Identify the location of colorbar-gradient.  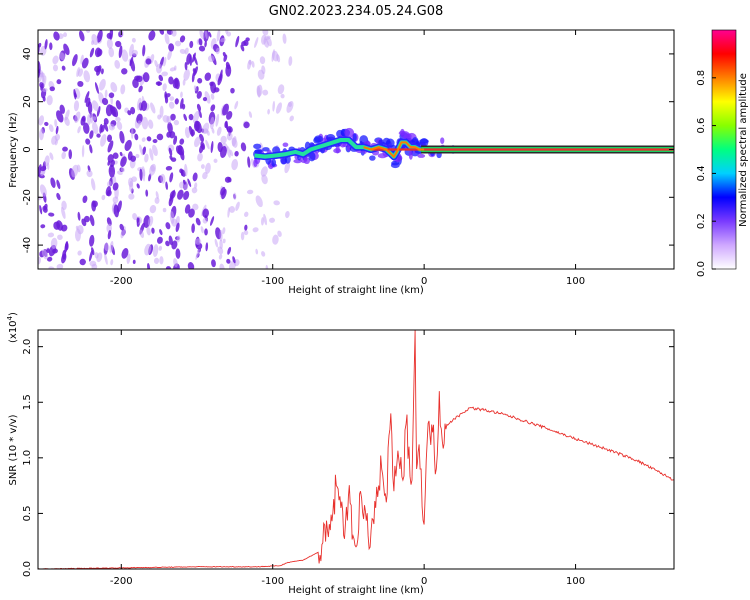
(724, 149).